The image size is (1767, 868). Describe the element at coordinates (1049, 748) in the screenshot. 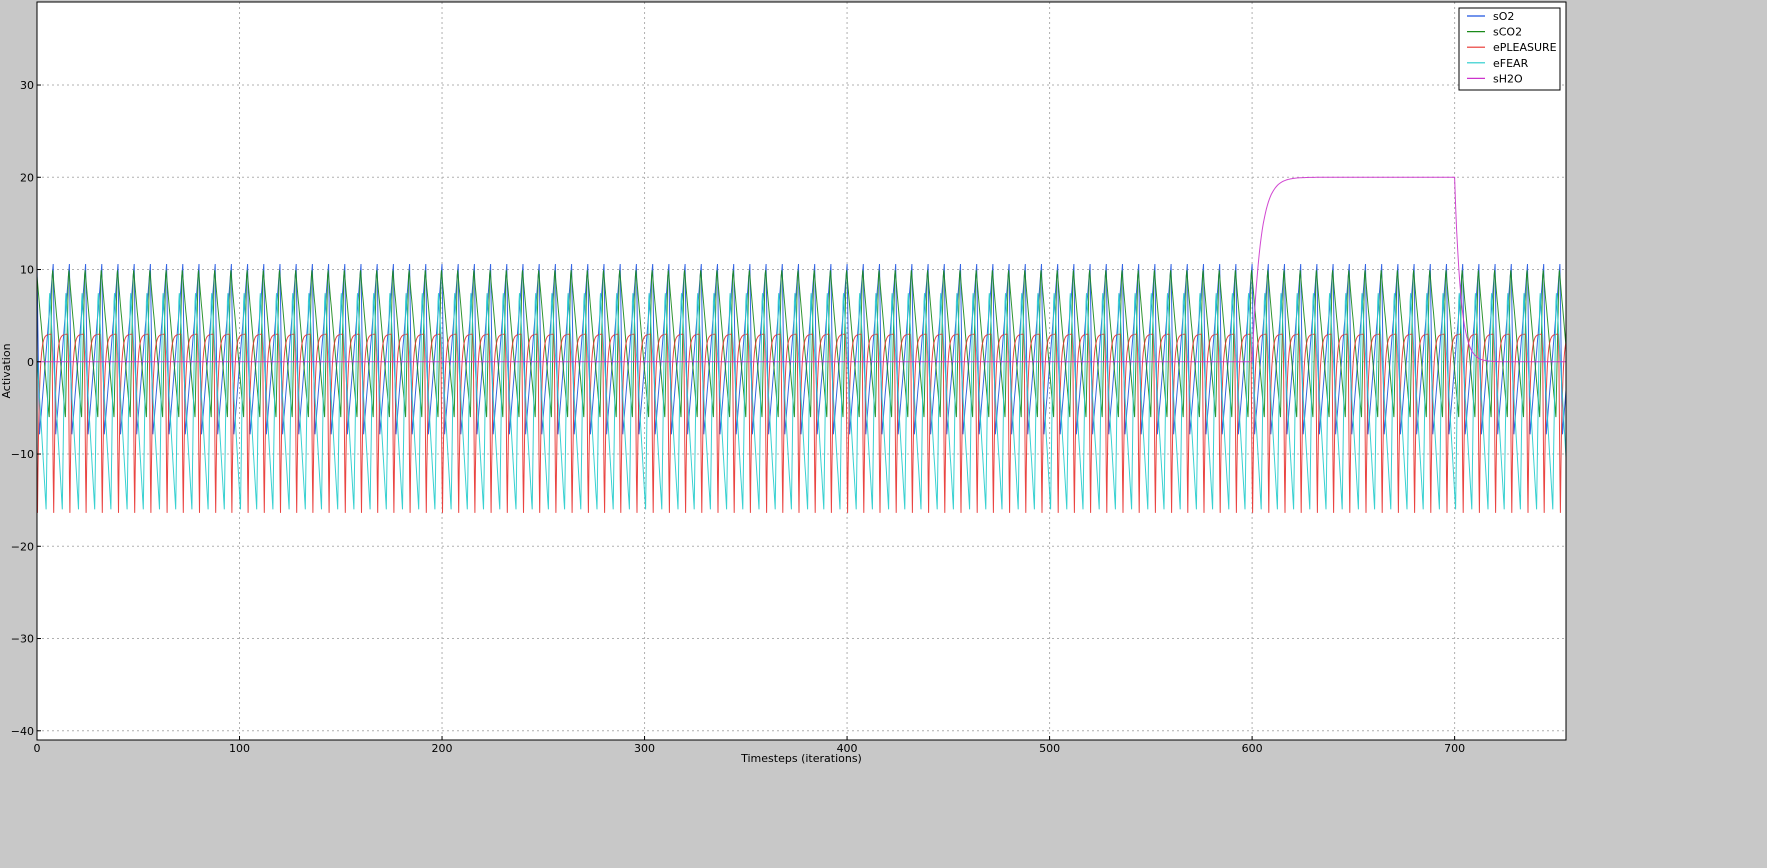

I see `x-tick-label: 500` at that location.